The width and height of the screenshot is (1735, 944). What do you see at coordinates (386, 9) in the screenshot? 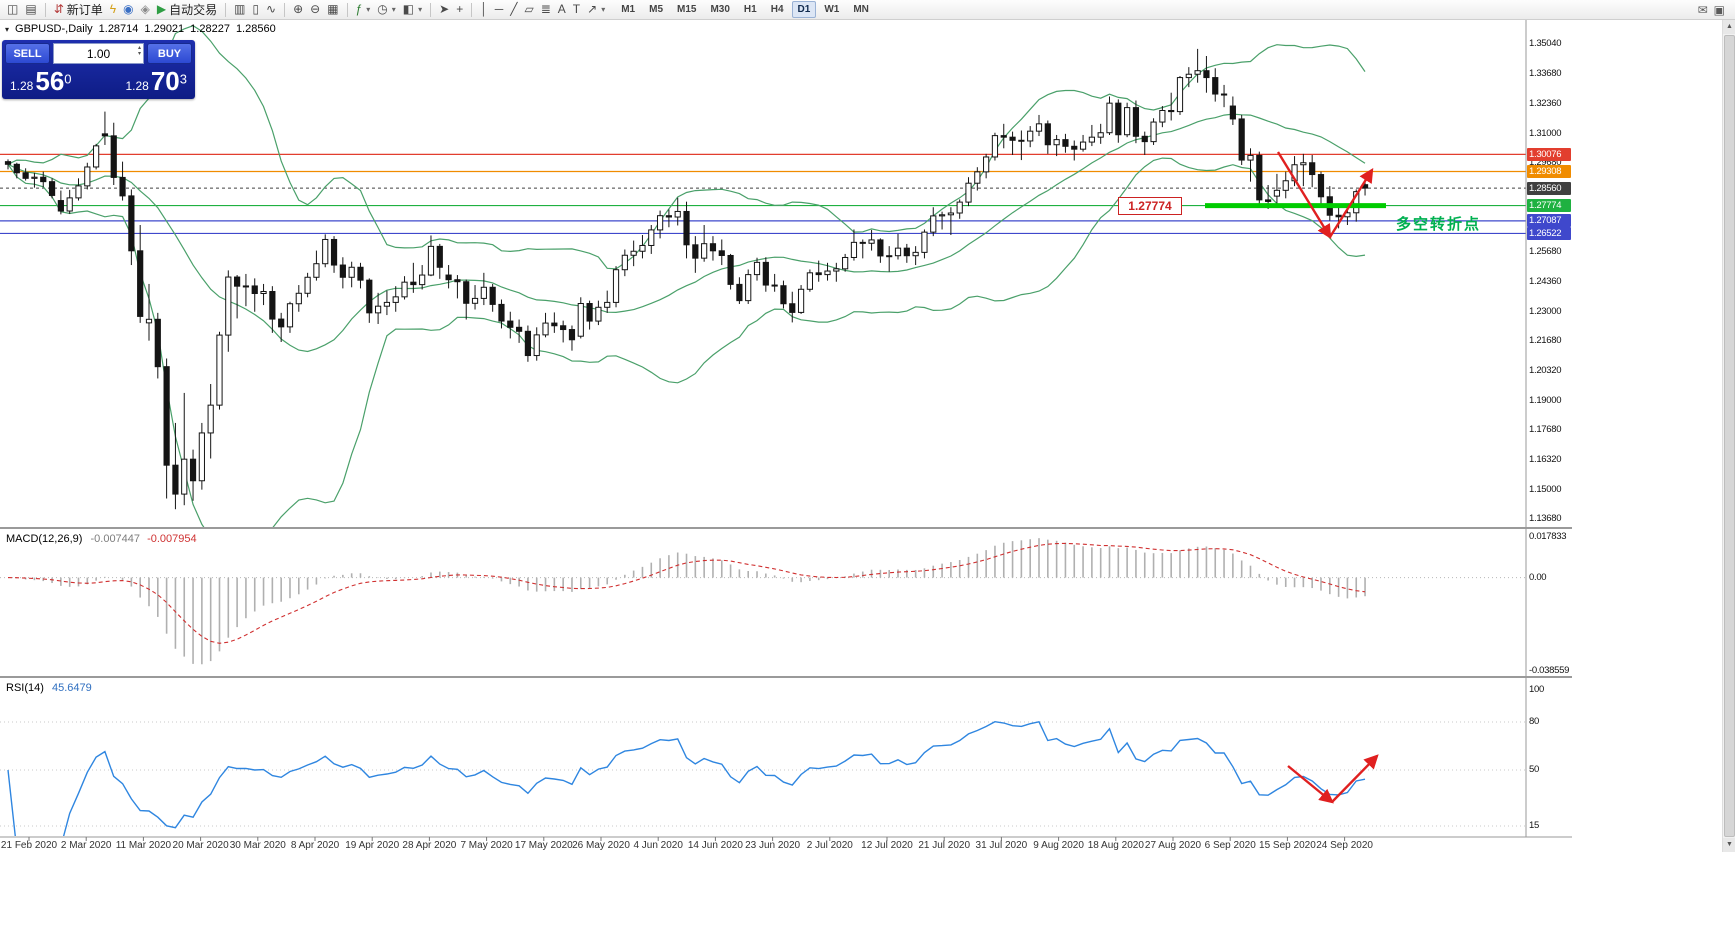
I see `periods-icon: ◷ ▾` at bounding box center [386, 9].